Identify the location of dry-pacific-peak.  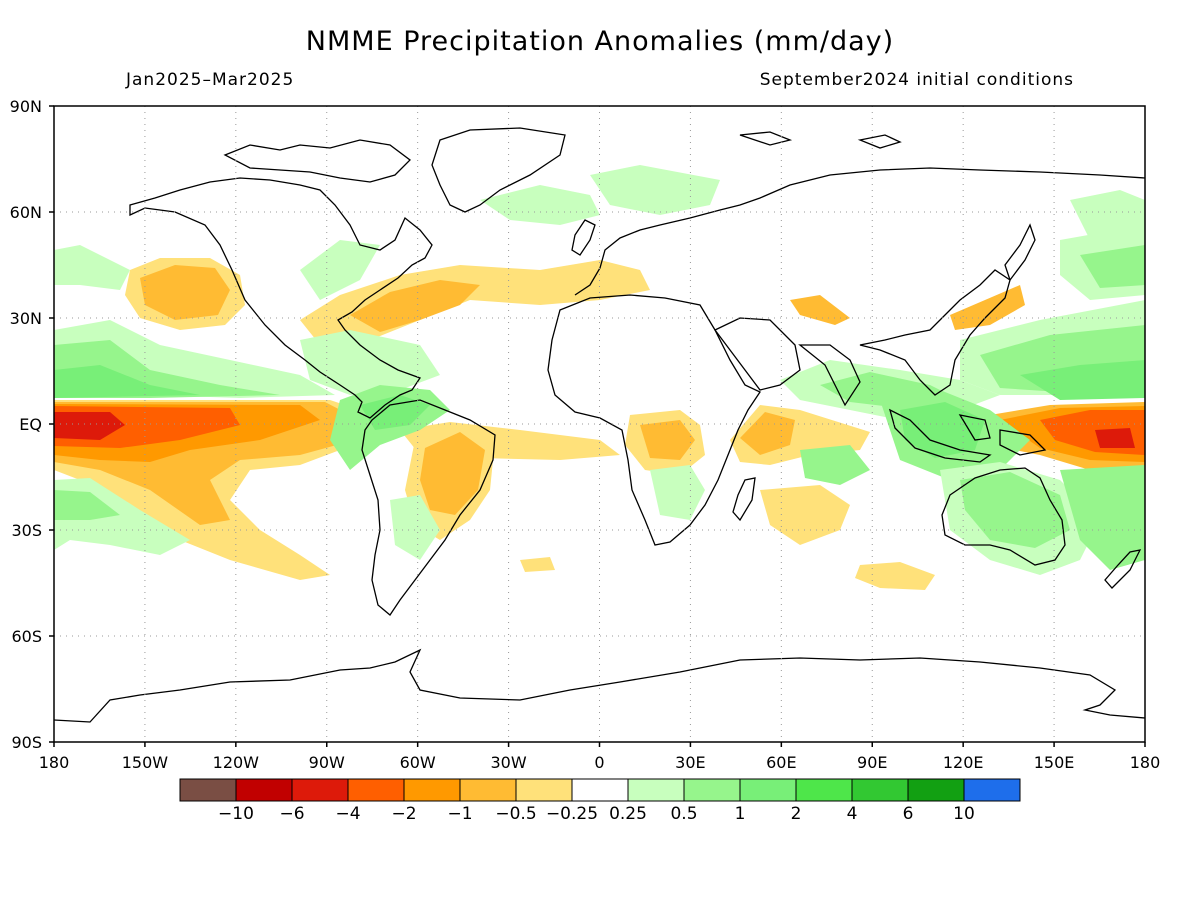
(89, 426).